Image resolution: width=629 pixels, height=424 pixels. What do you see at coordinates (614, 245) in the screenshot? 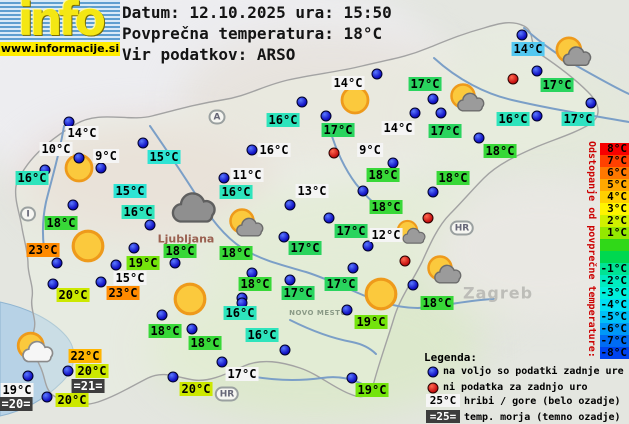
I see `scale-band` at bounding box center [614, 245].